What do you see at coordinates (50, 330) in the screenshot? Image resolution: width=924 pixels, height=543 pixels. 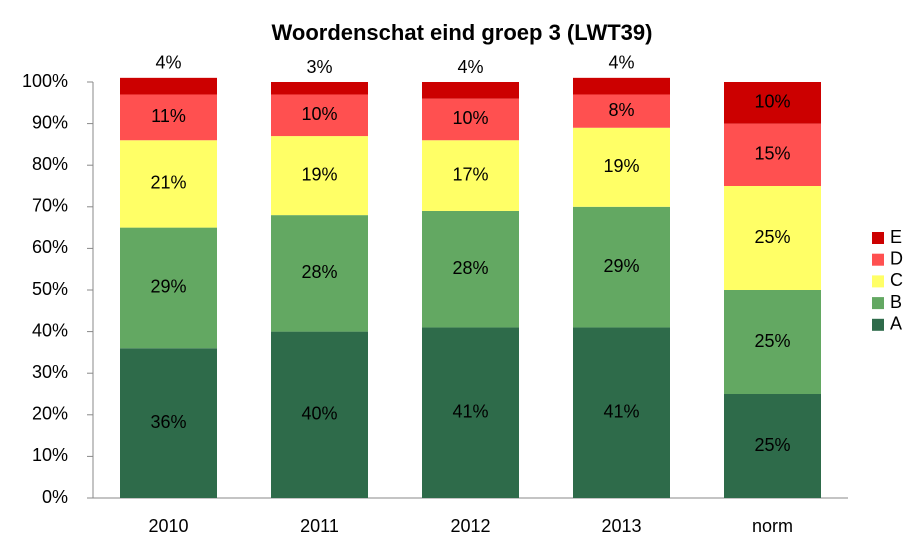 I see `y-tick-label: 40%` at bounding box center [50, 330].